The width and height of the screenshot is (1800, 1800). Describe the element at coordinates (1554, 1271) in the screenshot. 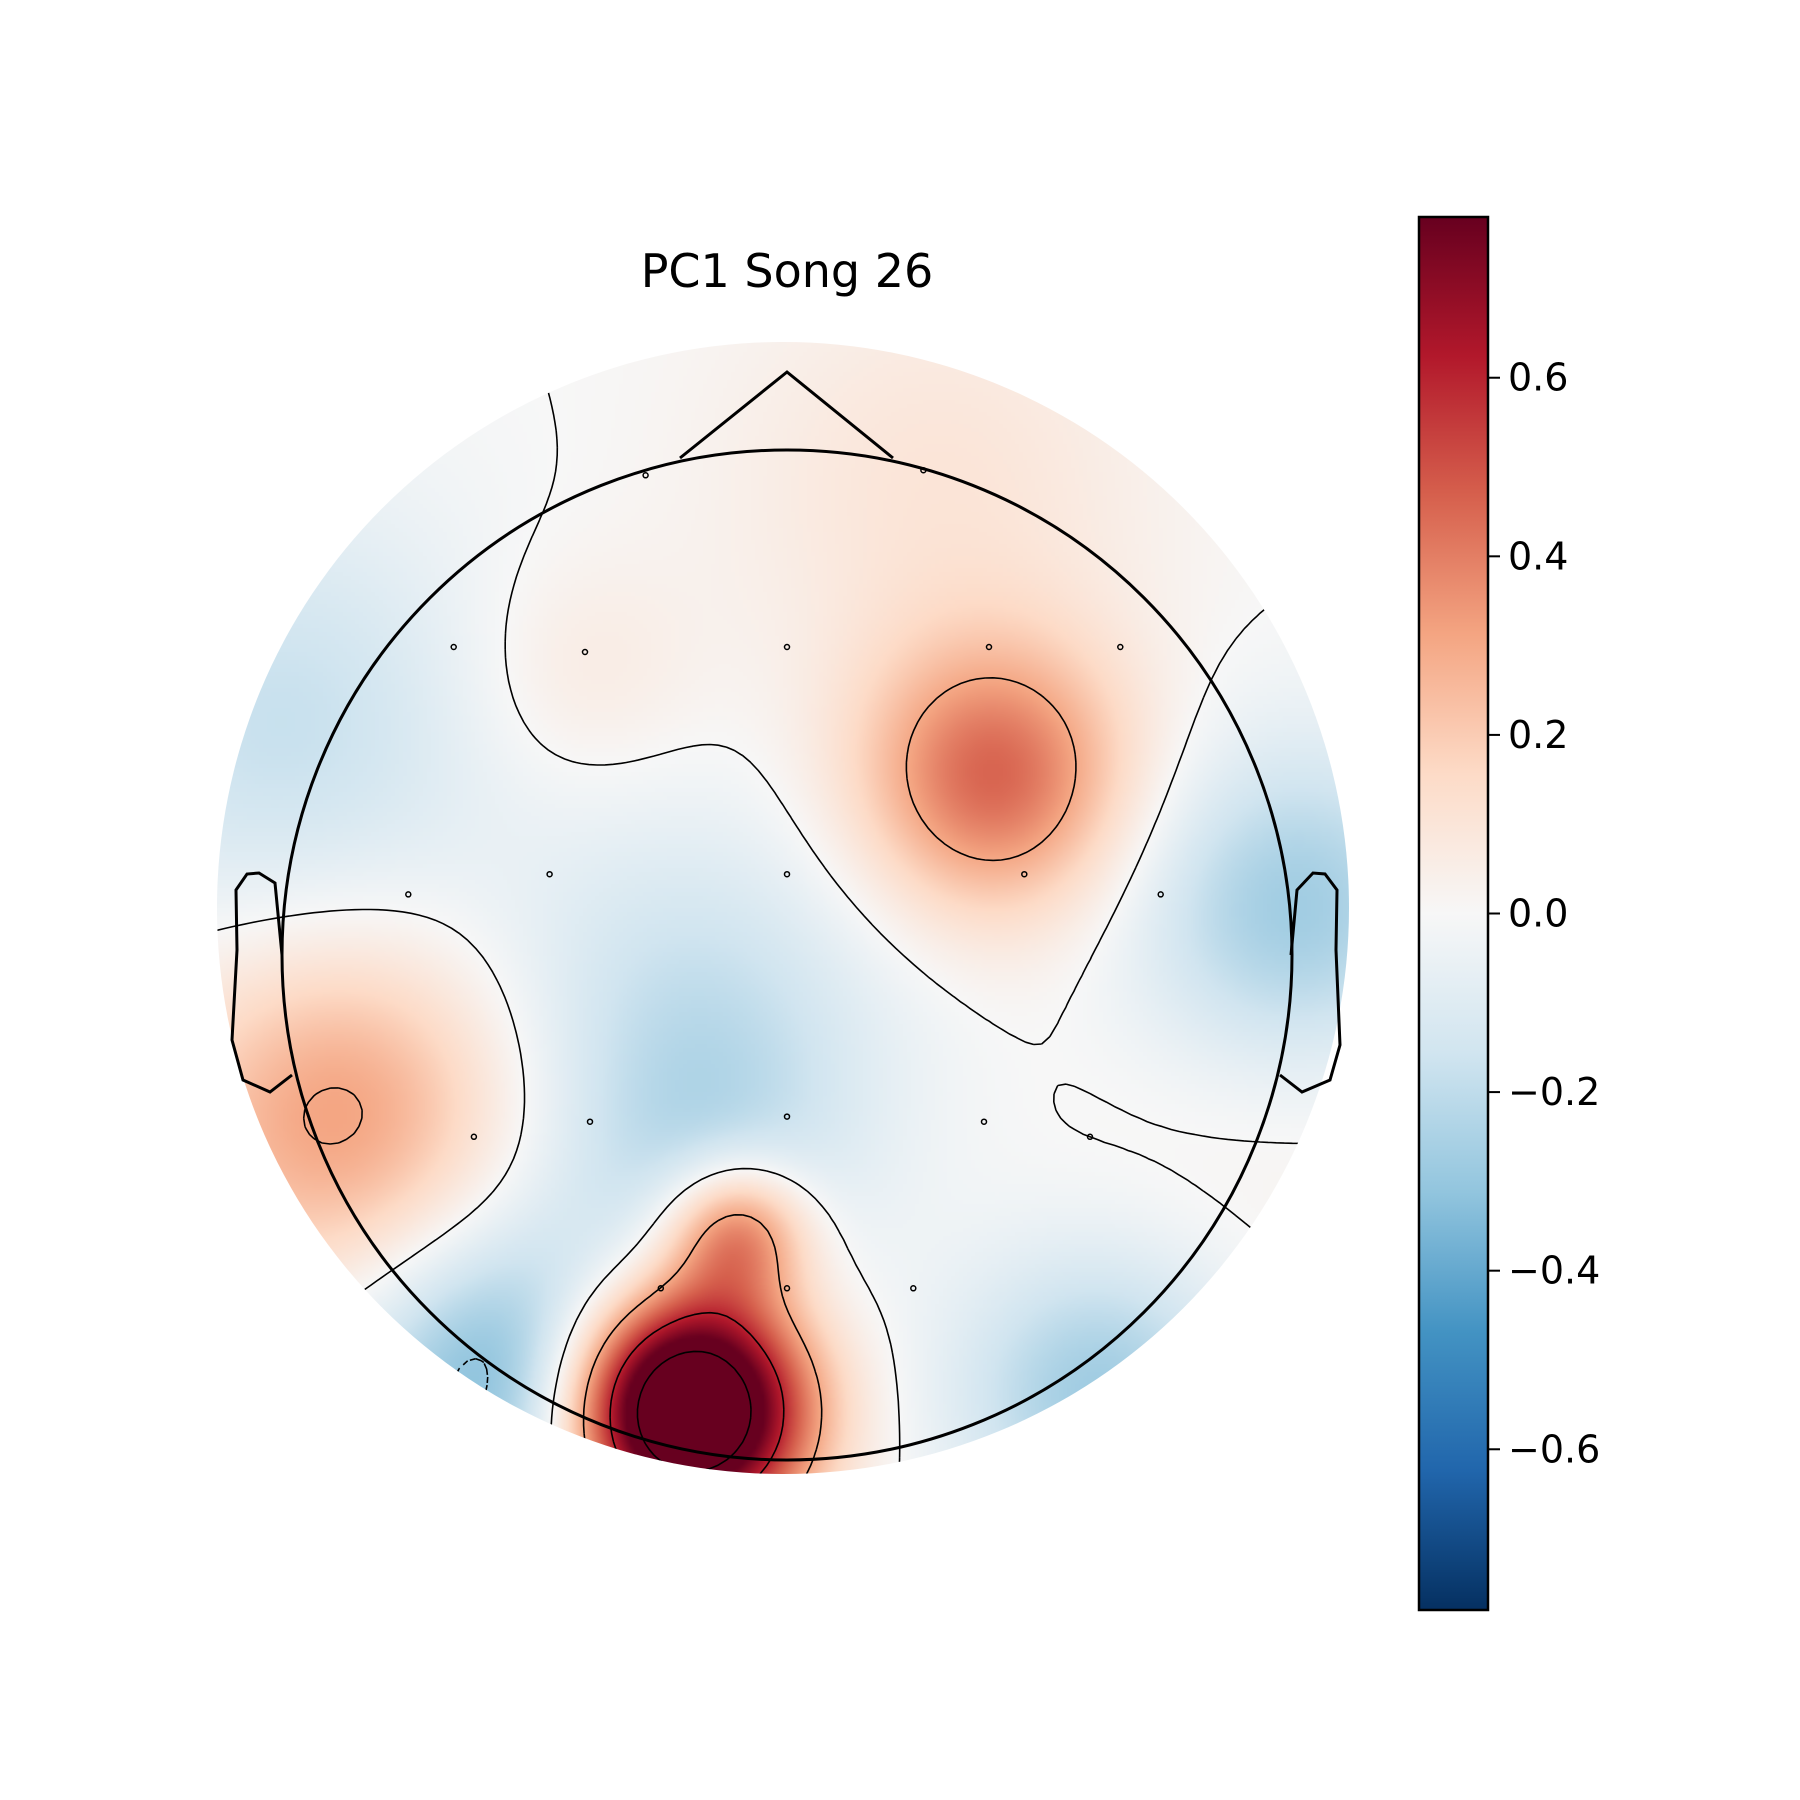

I see `colorbar-tick-label-1: −0.4` at that location.